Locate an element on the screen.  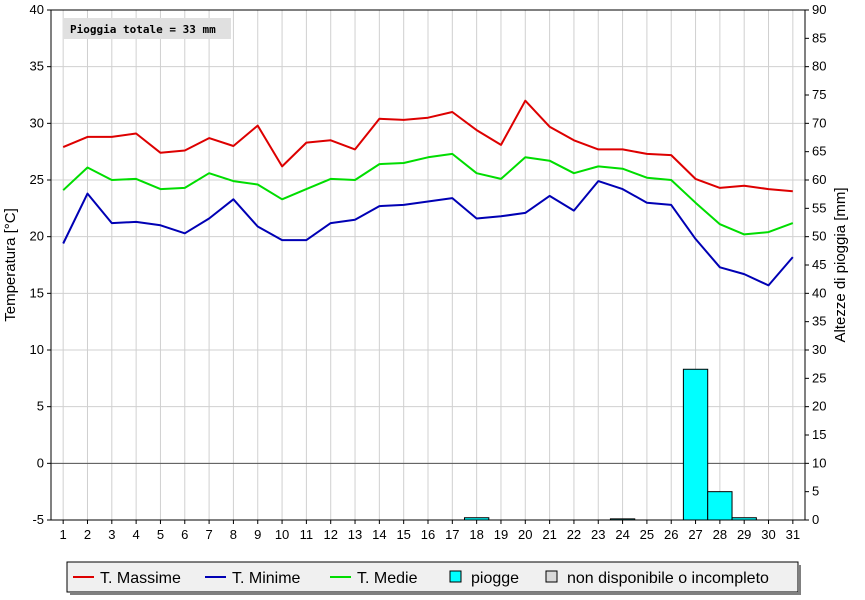
left-tick-label: 15 is located at coordinates (37, 292).